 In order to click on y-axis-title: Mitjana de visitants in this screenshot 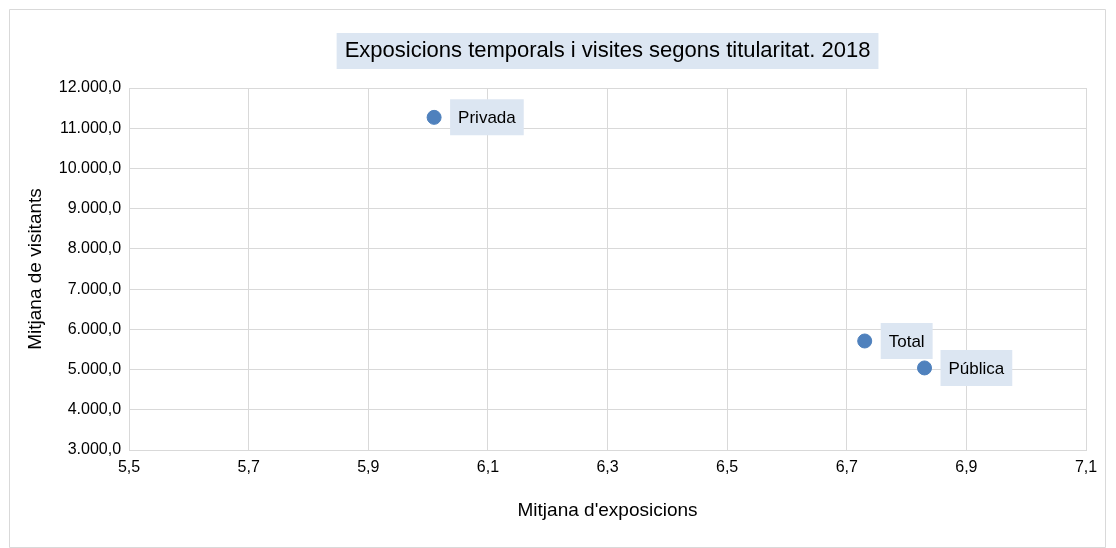, I will do `click(34, 269)`.